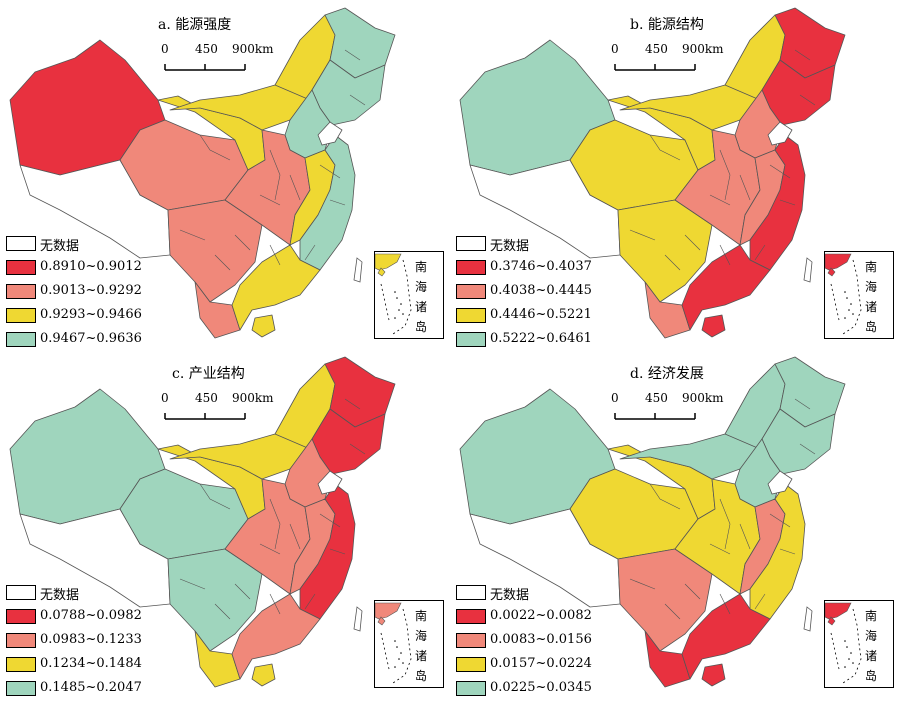 The height and width of the screenshot is (701, 900). Describe the element at coordinates (225, 406) in the screenshot. I see `scale-bar: 0 450 900km` at that location.